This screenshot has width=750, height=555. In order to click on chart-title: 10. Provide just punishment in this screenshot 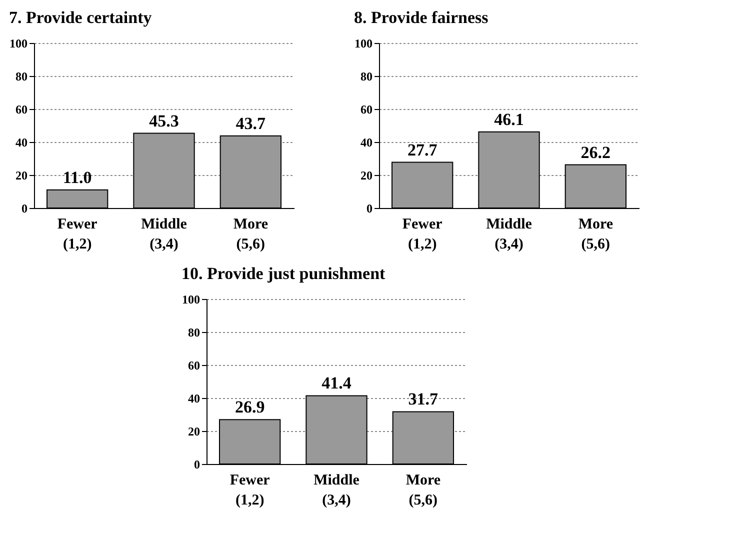, I will do `click(284, 273)`.